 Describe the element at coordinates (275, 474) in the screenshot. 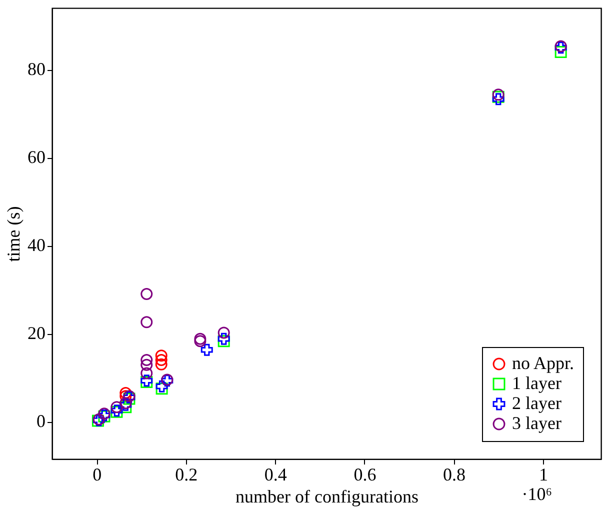

I see `x-tick-label: 0.4` at that location.